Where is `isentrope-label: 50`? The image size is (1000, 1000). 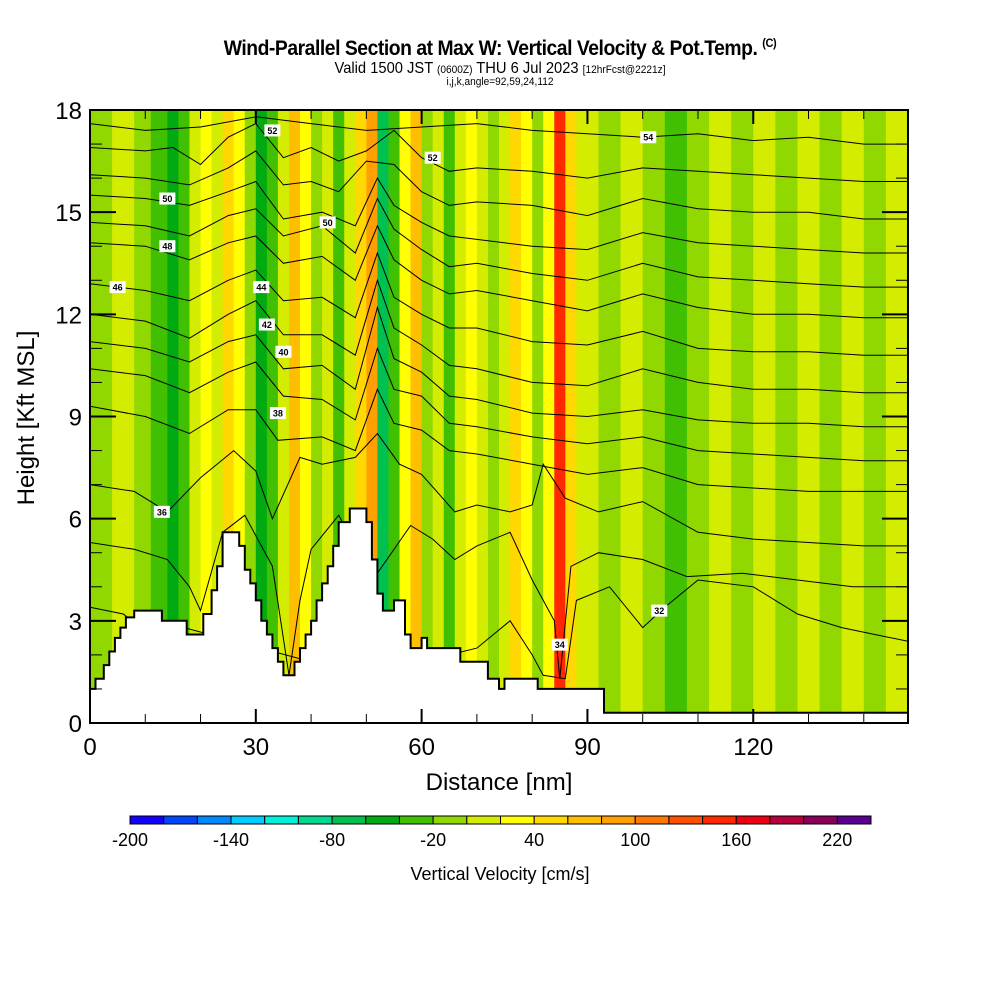
isentrope-label: 50 is located at coordinates (328, 223).